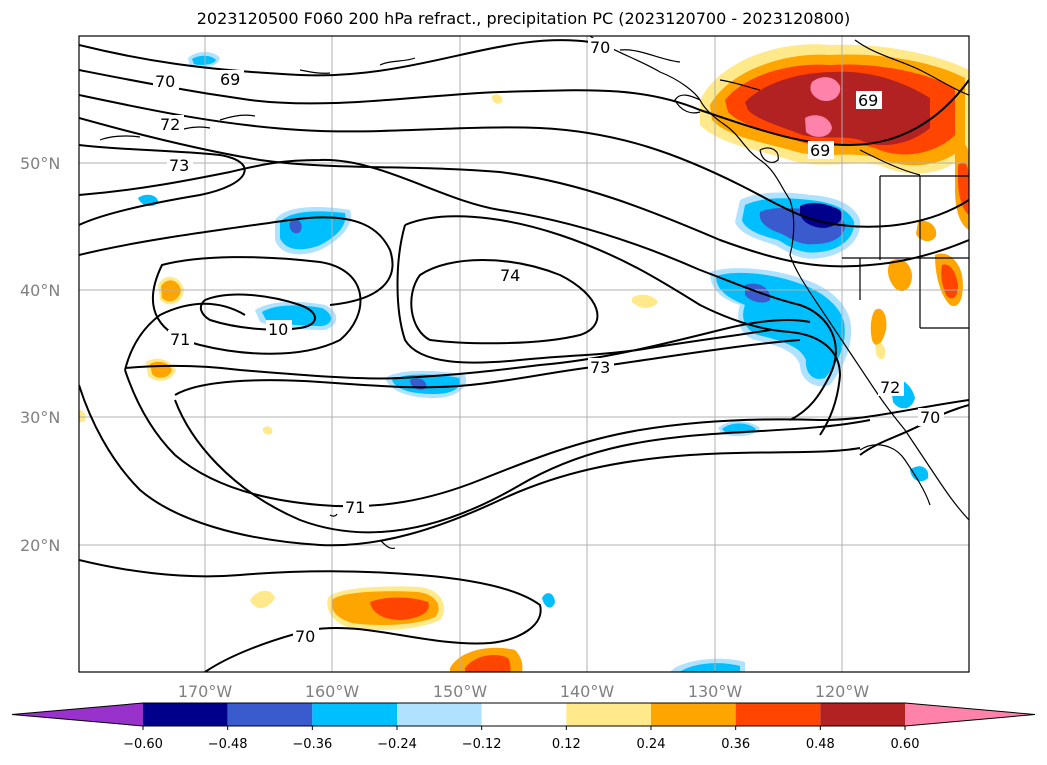 The image size is (1047, 765). Describe the element at coordinates (205, 691) in the screenshot. I see `lon-label-170w: 170°W` at that location.